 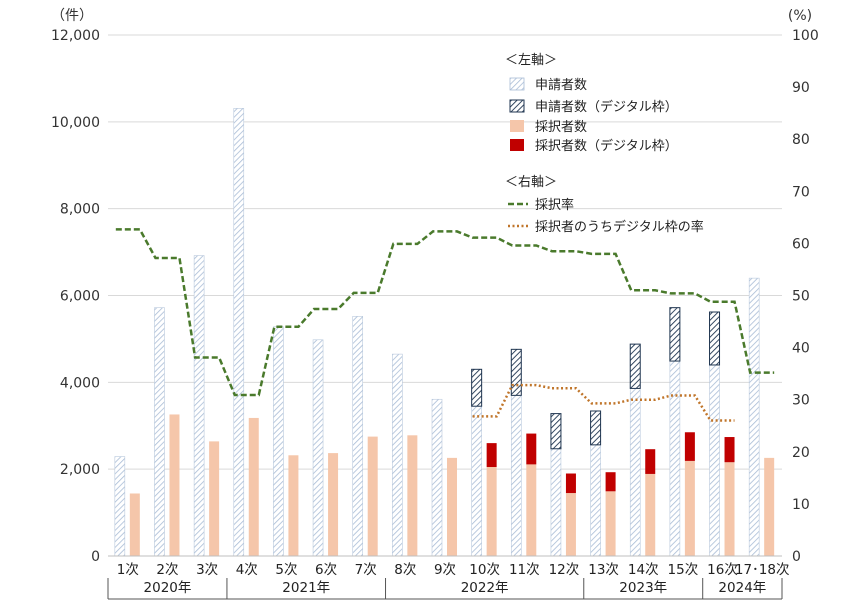 I want to click on right-tick-label: 70, so click(x=801, y=192).